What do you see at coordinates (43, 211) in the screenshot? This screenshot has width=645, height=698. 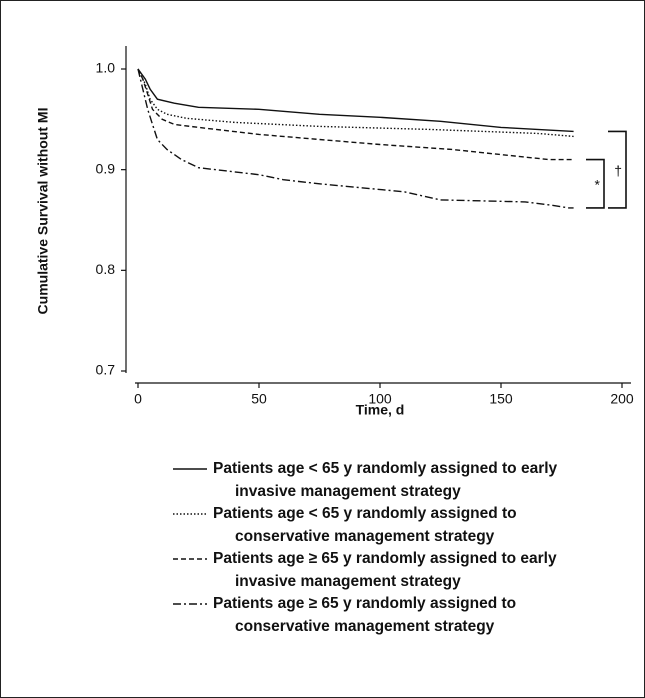 I see `y-axis-title: Cumulative Survival without MI` at bounding box center [43, 211].